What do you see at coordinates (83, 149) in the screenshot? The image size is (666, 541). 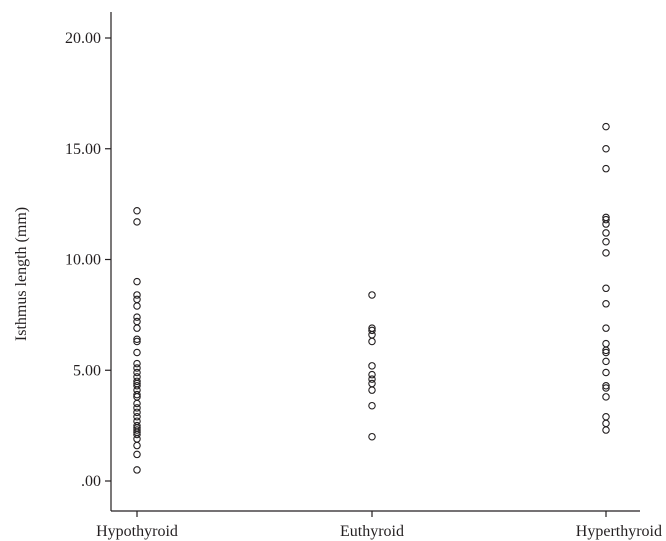 I see `y-tick-label: 15.00` at bounding box center [83, 149].